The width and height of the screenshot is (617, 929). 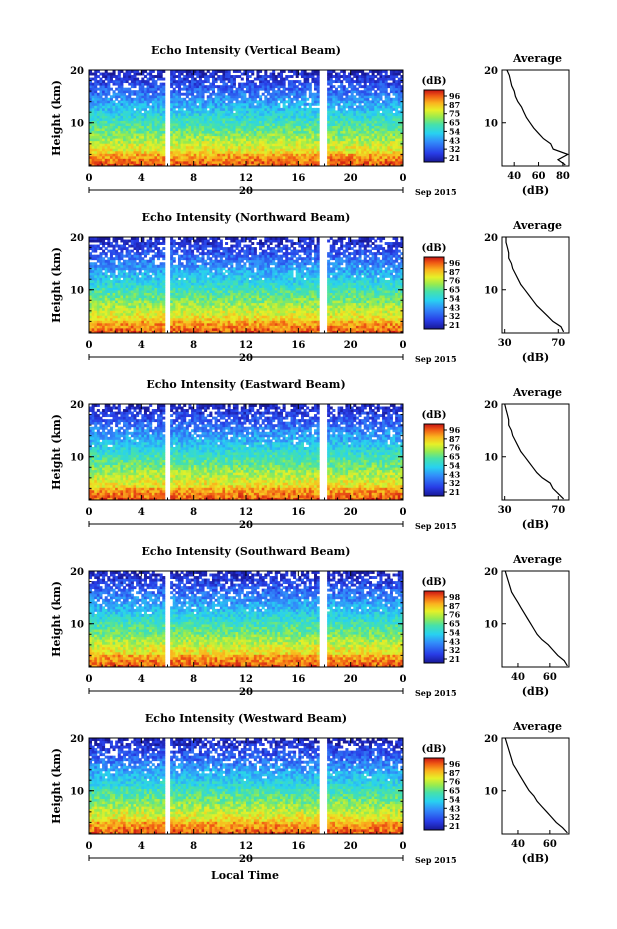 I want to click on x-axis-label: Local Time, so click(x=245, y=875).